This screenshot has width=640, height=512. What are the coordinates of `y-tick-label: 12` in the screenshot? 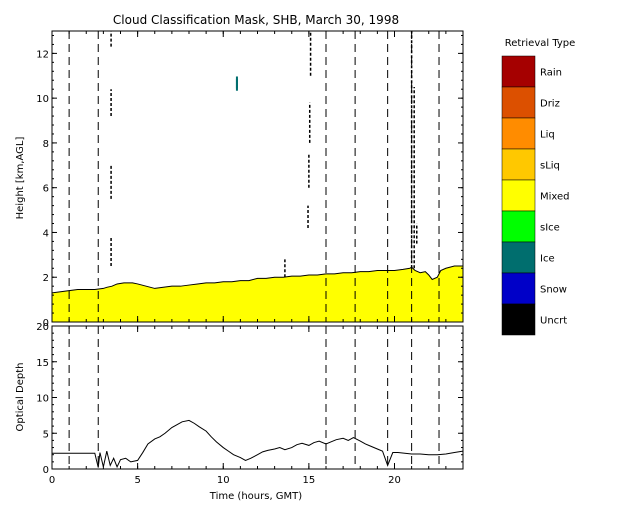 It's located at (42, 54).